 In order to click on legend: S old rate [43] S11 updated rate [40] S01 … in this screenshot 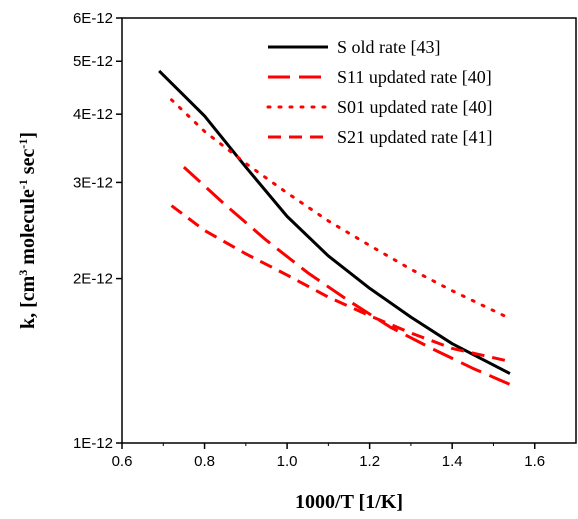, I will do `click(379, 92)`.